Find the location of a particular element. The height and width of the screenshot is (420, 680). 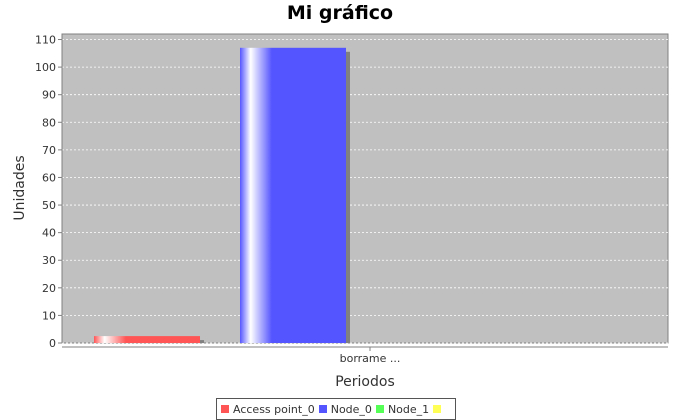

y-tick-label: 70 is located at coordinates (49, 150).